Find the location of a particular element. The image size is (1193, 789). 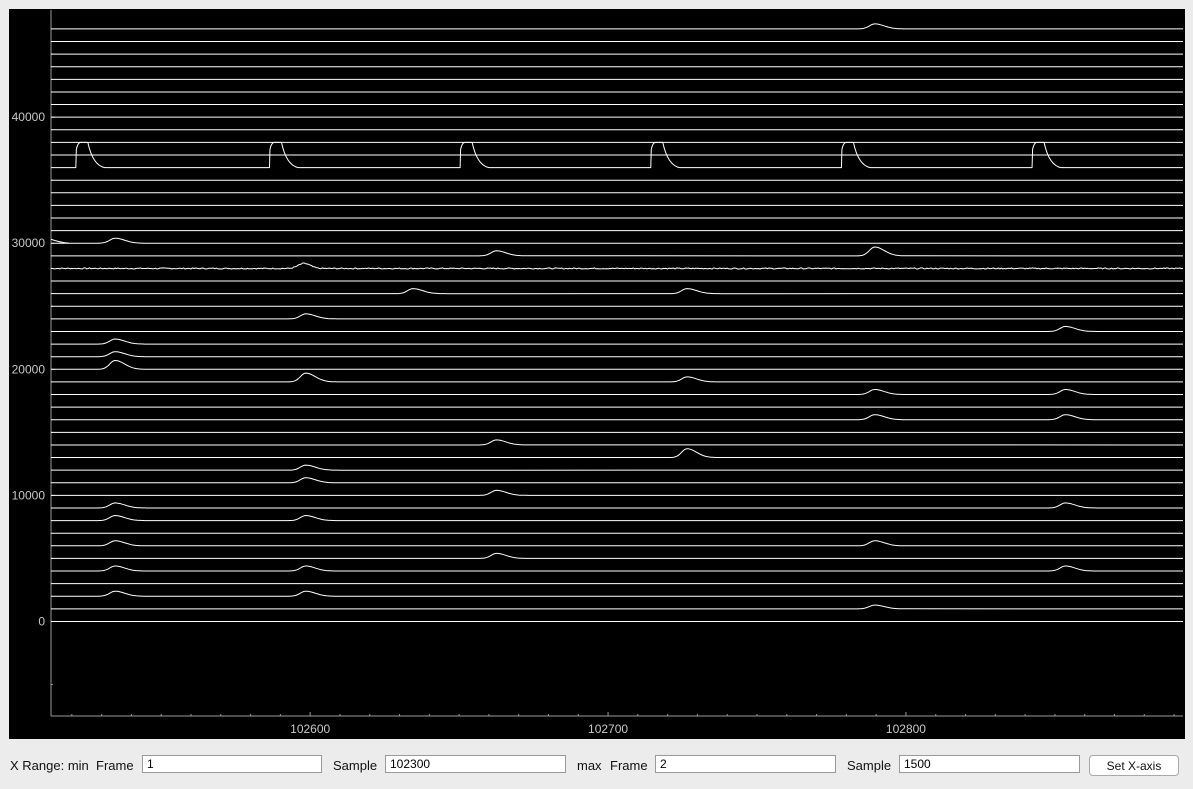

x-tick-label: 102800 is located at coordinates (906, 729).